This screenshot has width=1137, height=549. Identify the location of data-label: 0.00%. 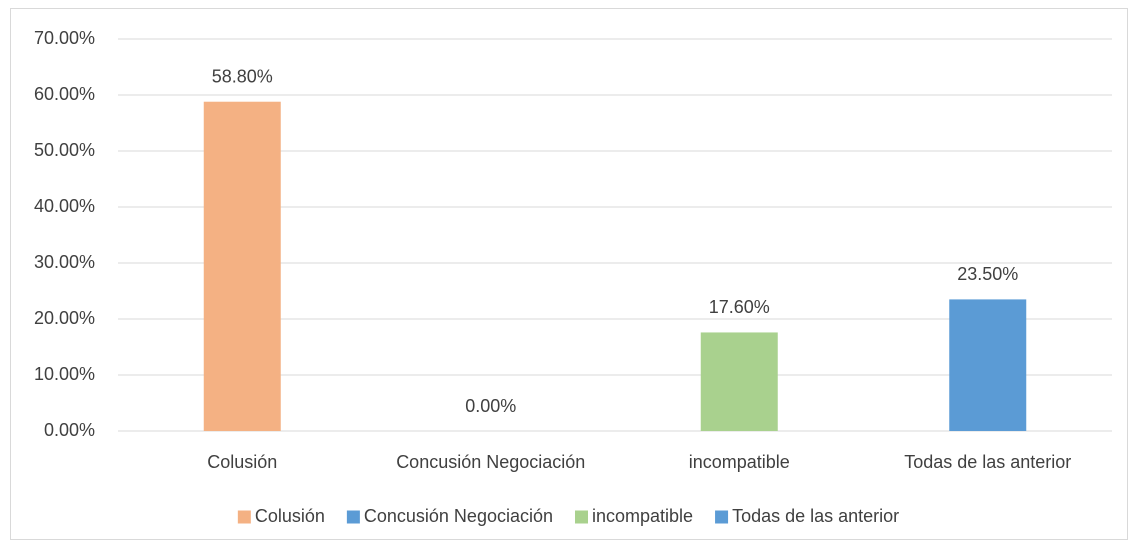
(490, 406).